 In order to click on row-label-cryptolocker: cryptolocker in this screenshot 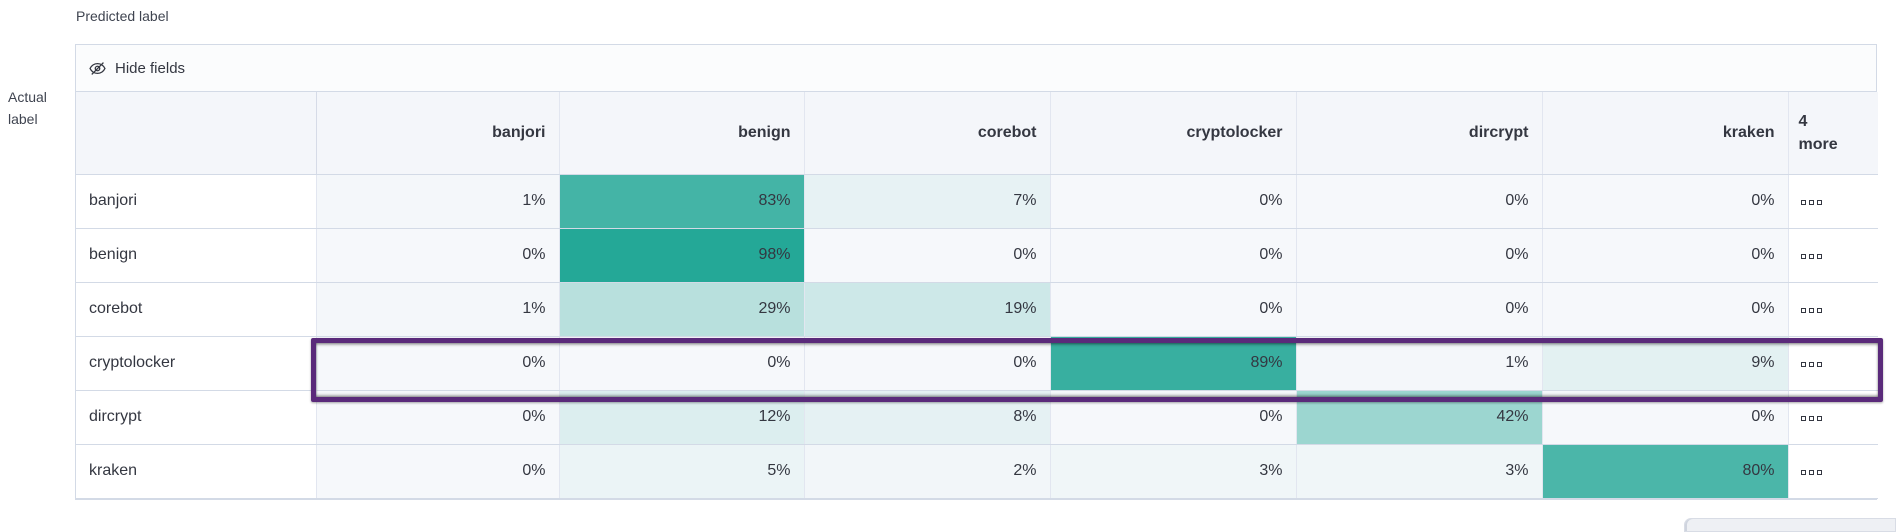, I will do `click(196, 363)`.